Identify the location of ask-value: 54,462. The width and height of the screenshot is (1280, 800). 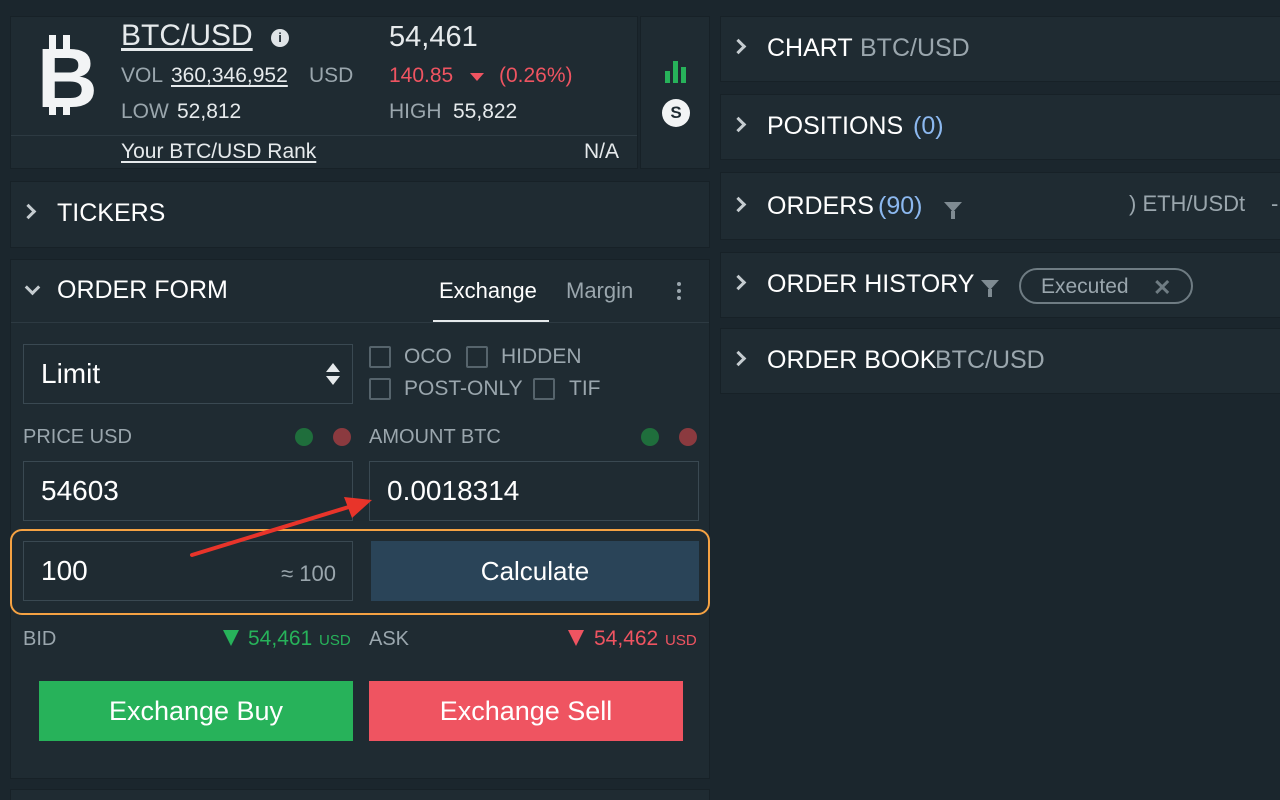
(626, 638).